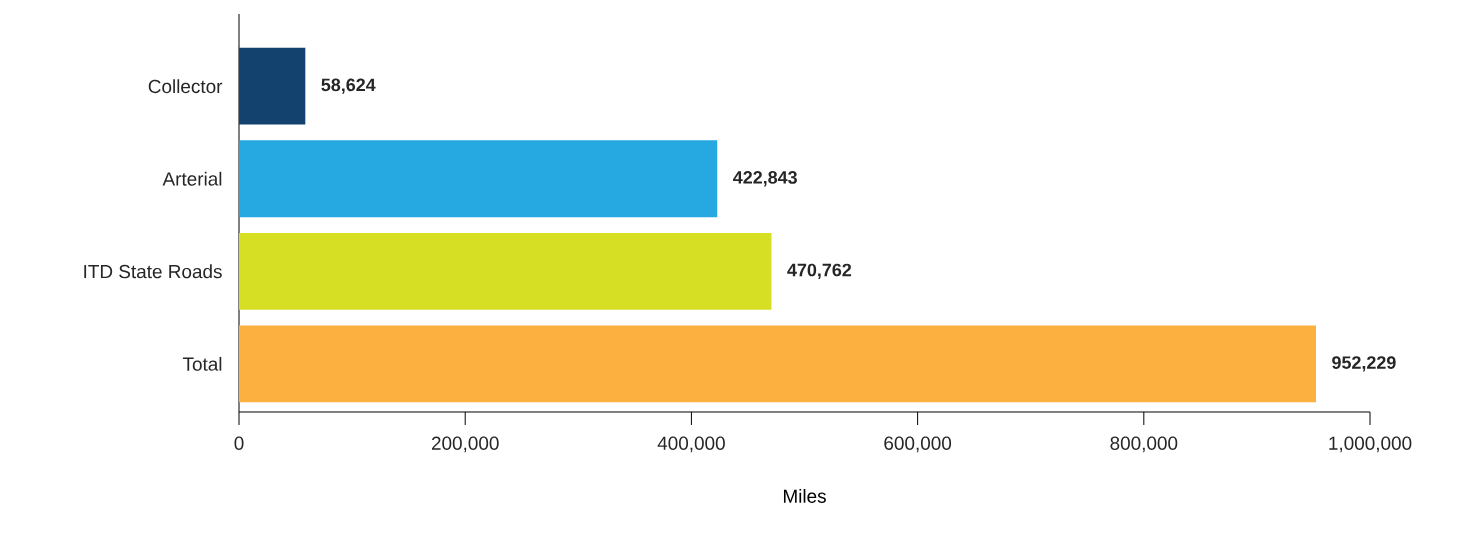 This screenshot has width=1465, height=542. Describe the element at coordinates (239, 443) in the screenshot. I see `x-tick-label: 0` at that location.